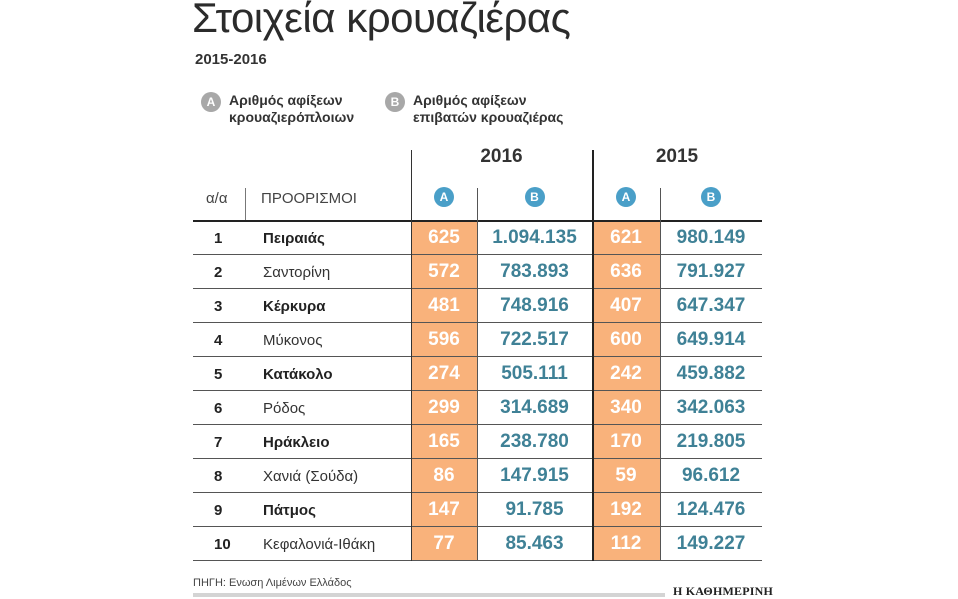  I want to click on table-row-rank: 9, so click(218, 510).